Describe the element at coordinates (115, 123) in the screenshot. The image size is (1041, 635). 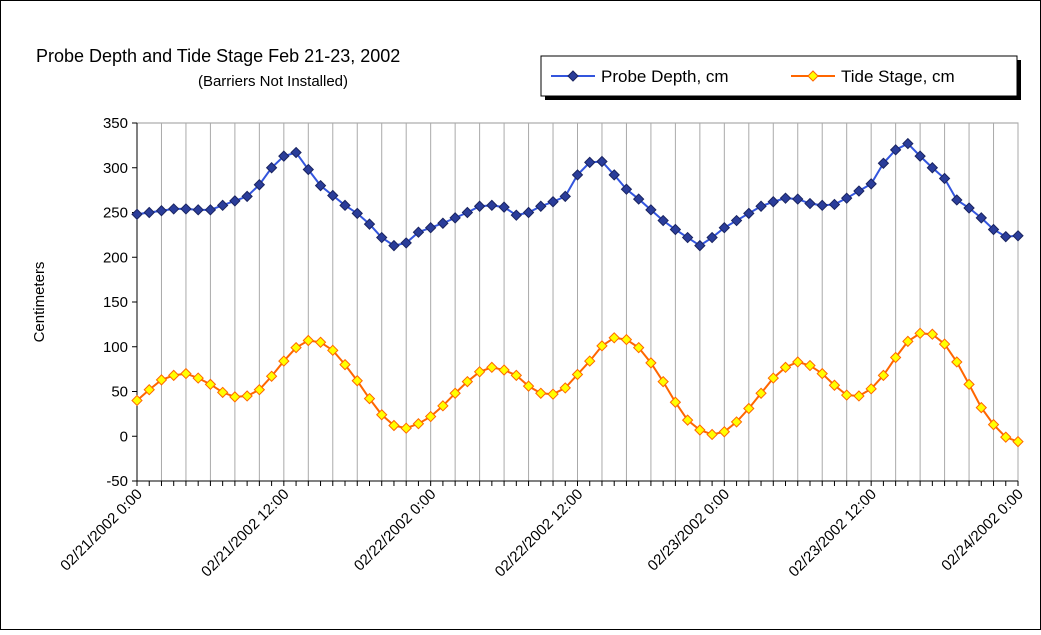
I see `y-tick-label: 350` at that location.